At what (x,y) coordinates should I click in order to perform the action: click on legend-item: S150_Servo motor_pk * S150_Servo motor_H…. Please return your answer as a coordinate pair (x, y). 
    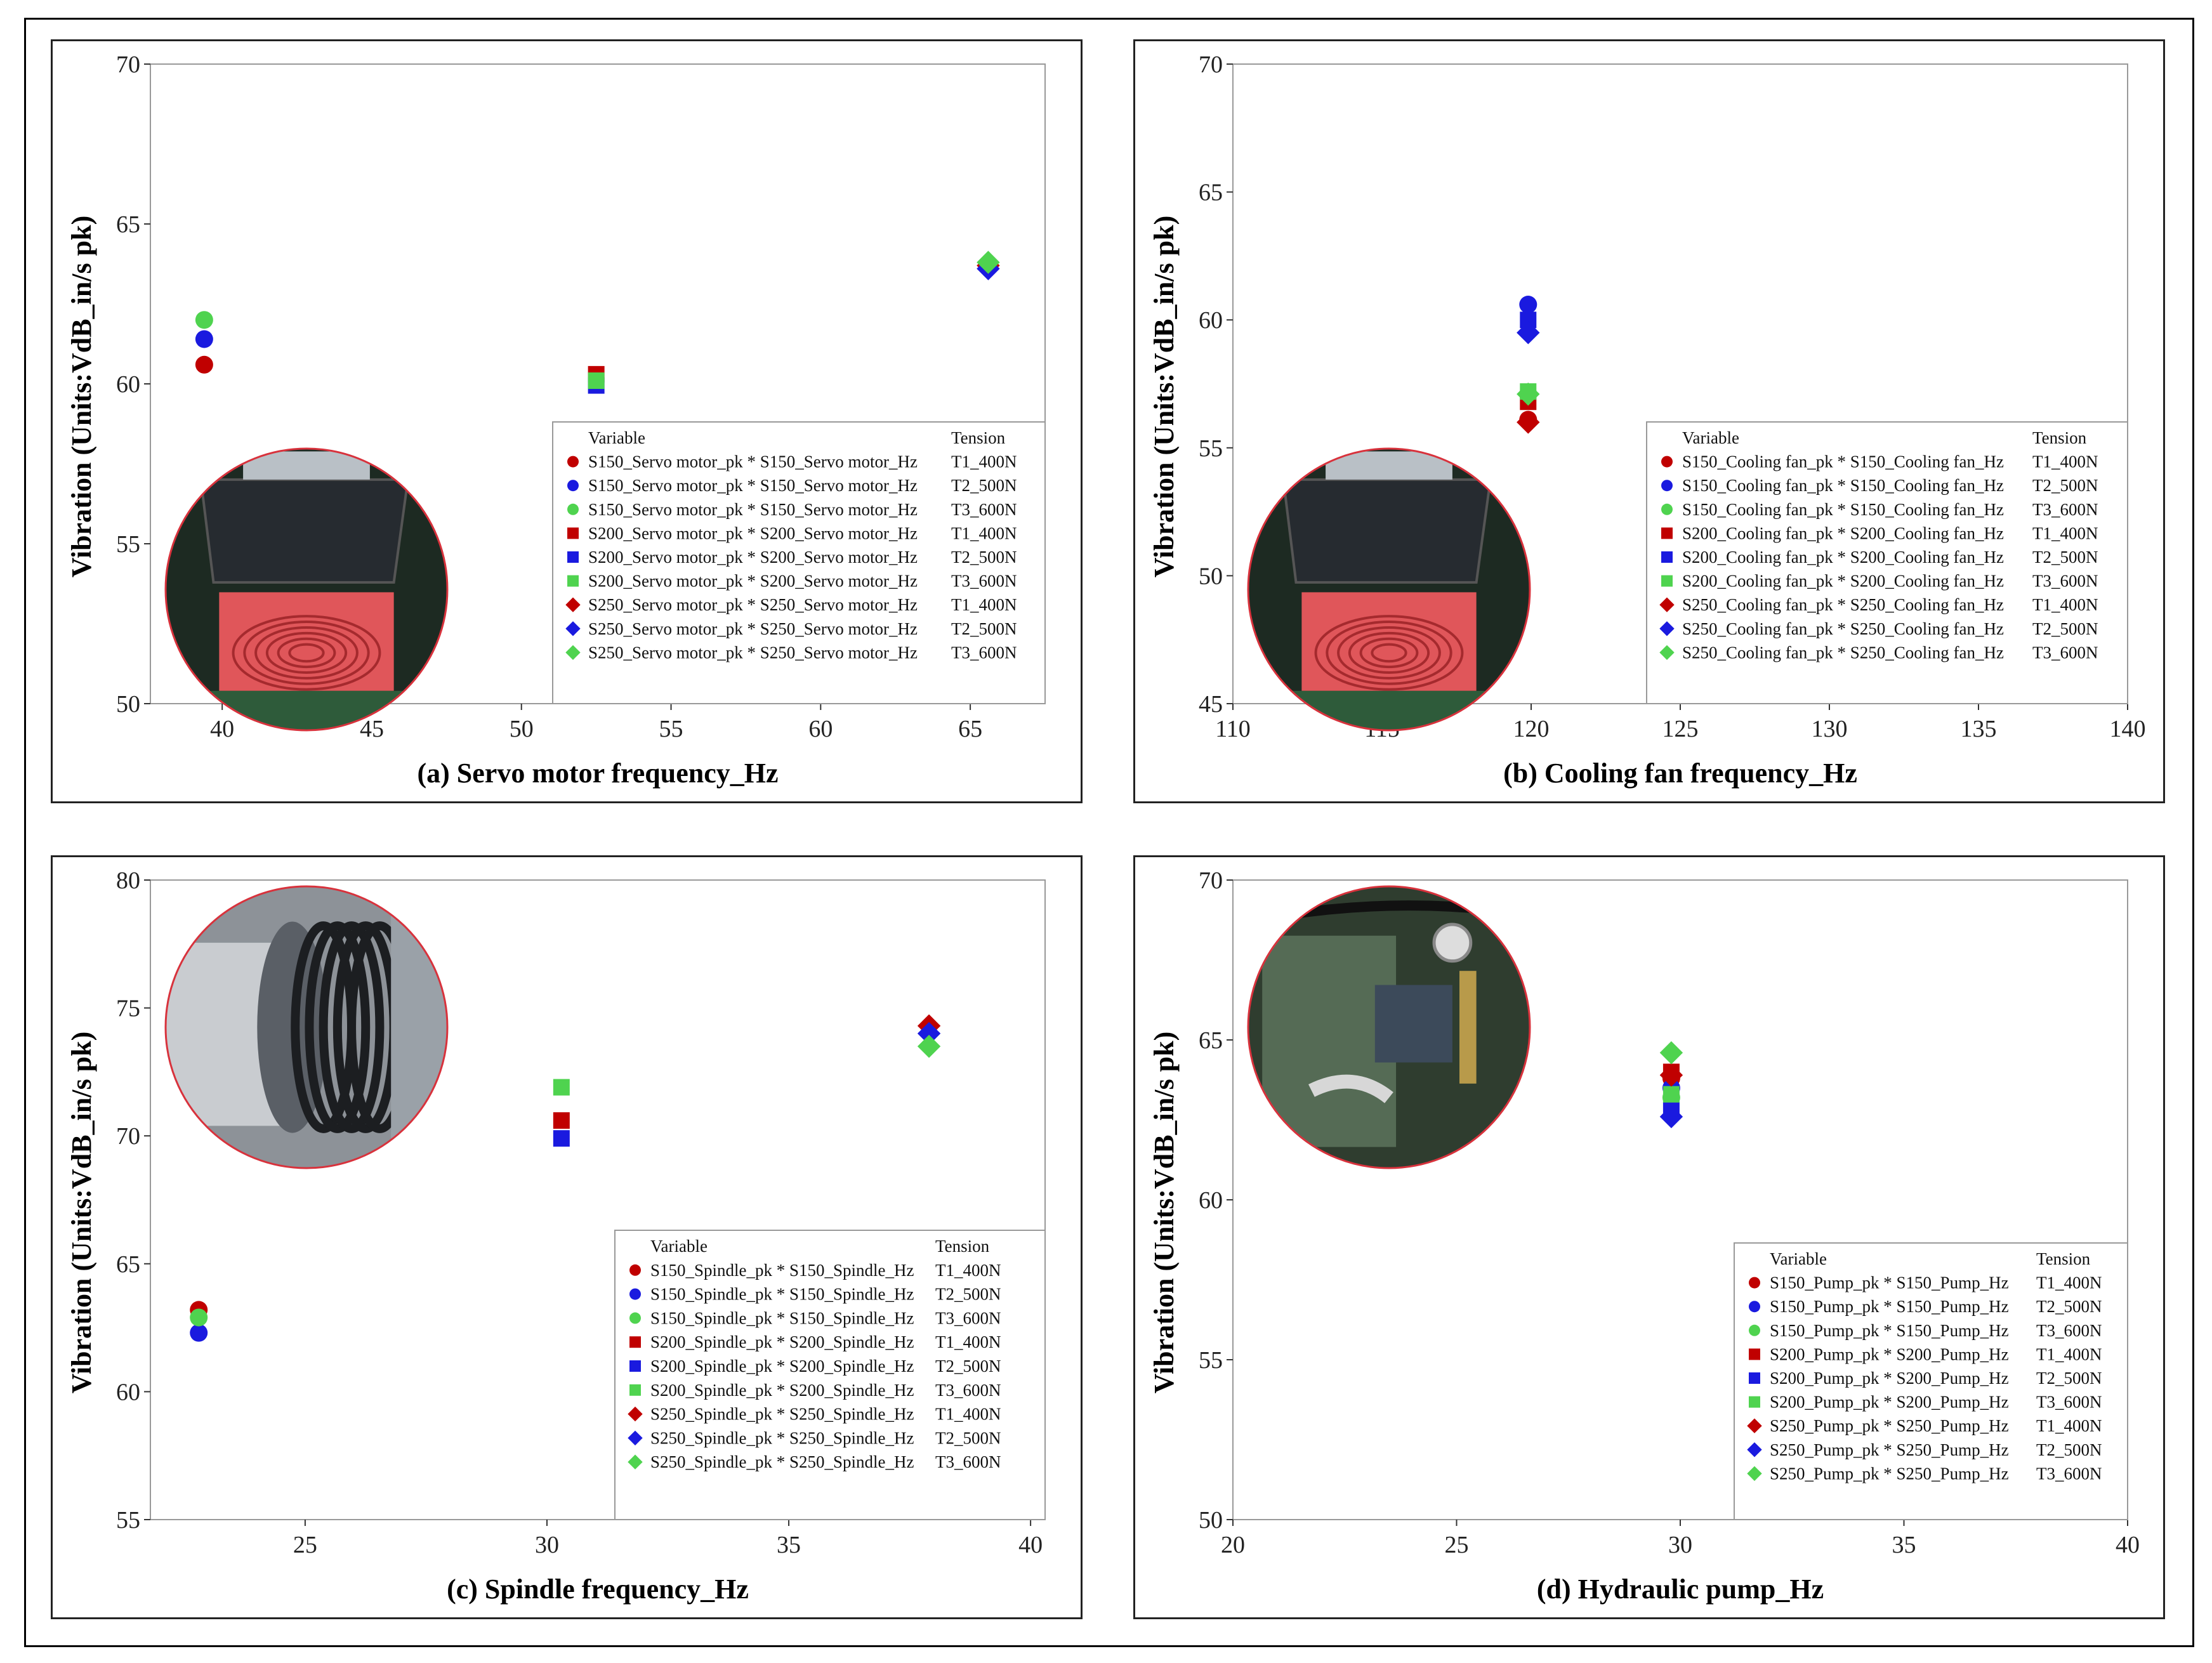
    Looking at the image, I should click on (792, 485).